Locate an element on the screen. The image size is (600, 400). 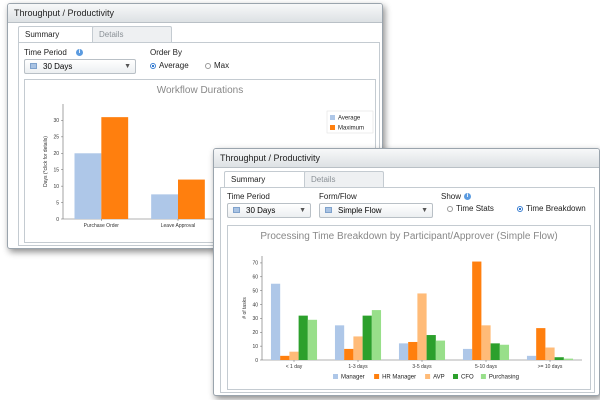
y-axis-label: Days (*click for details) is located at coordinates (46, 161).